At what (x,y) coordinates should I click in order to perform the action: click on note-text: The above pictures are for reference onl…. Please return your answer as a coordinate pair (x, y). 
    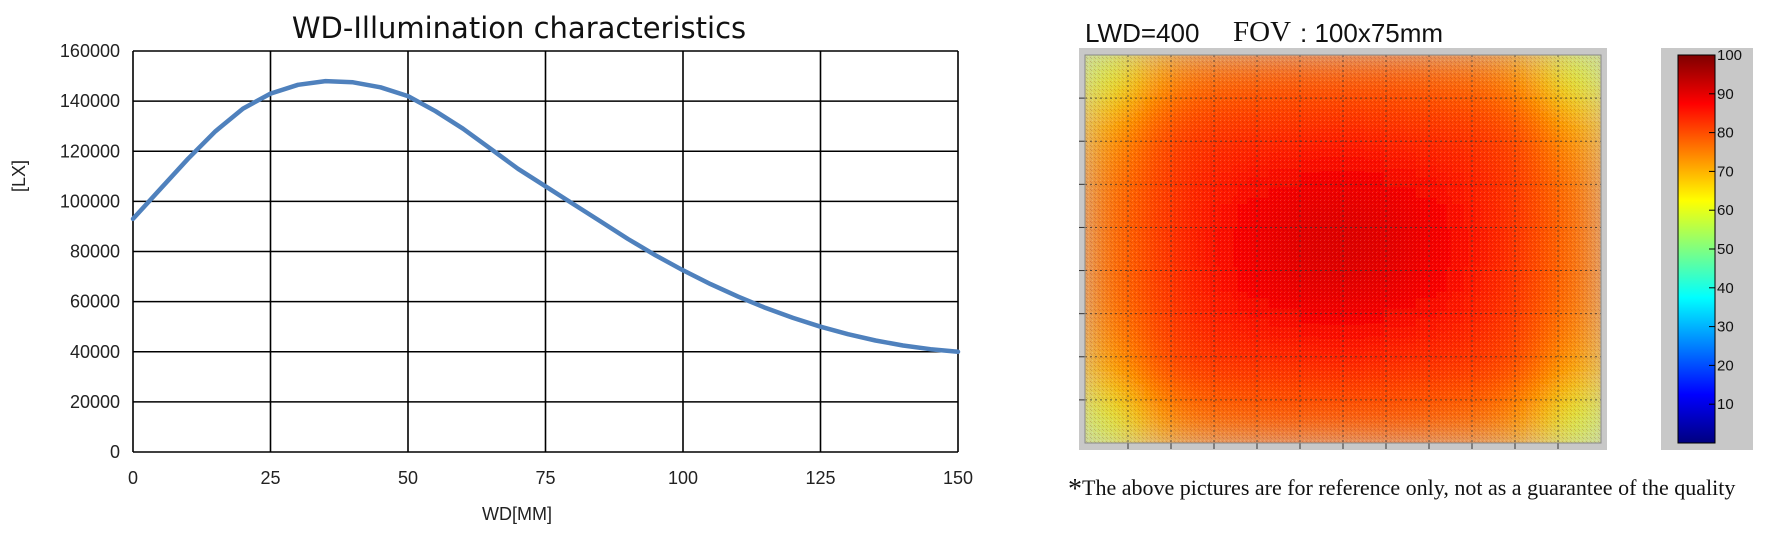
    Looking at the image, I should click on (1409, 487).